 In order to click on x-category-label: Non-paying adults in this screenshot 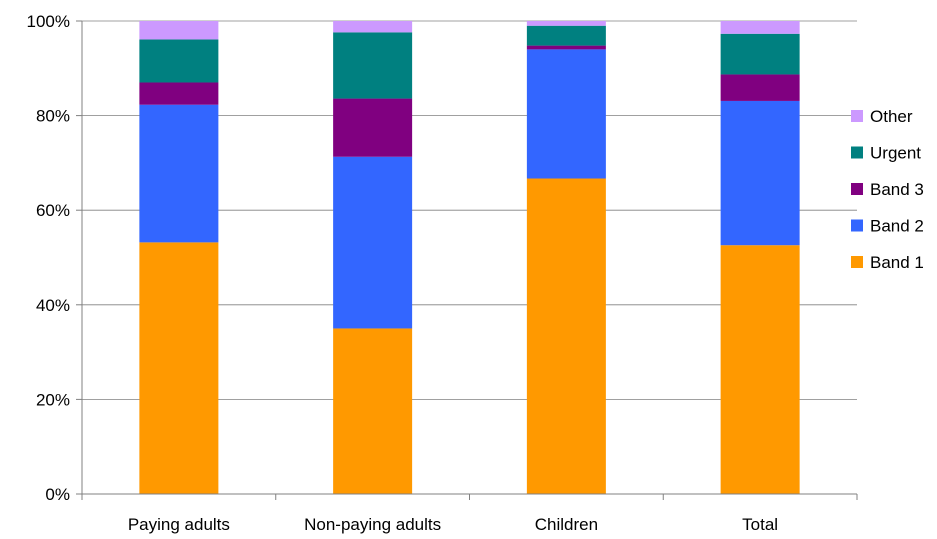, I will do `click(372, 524)`.